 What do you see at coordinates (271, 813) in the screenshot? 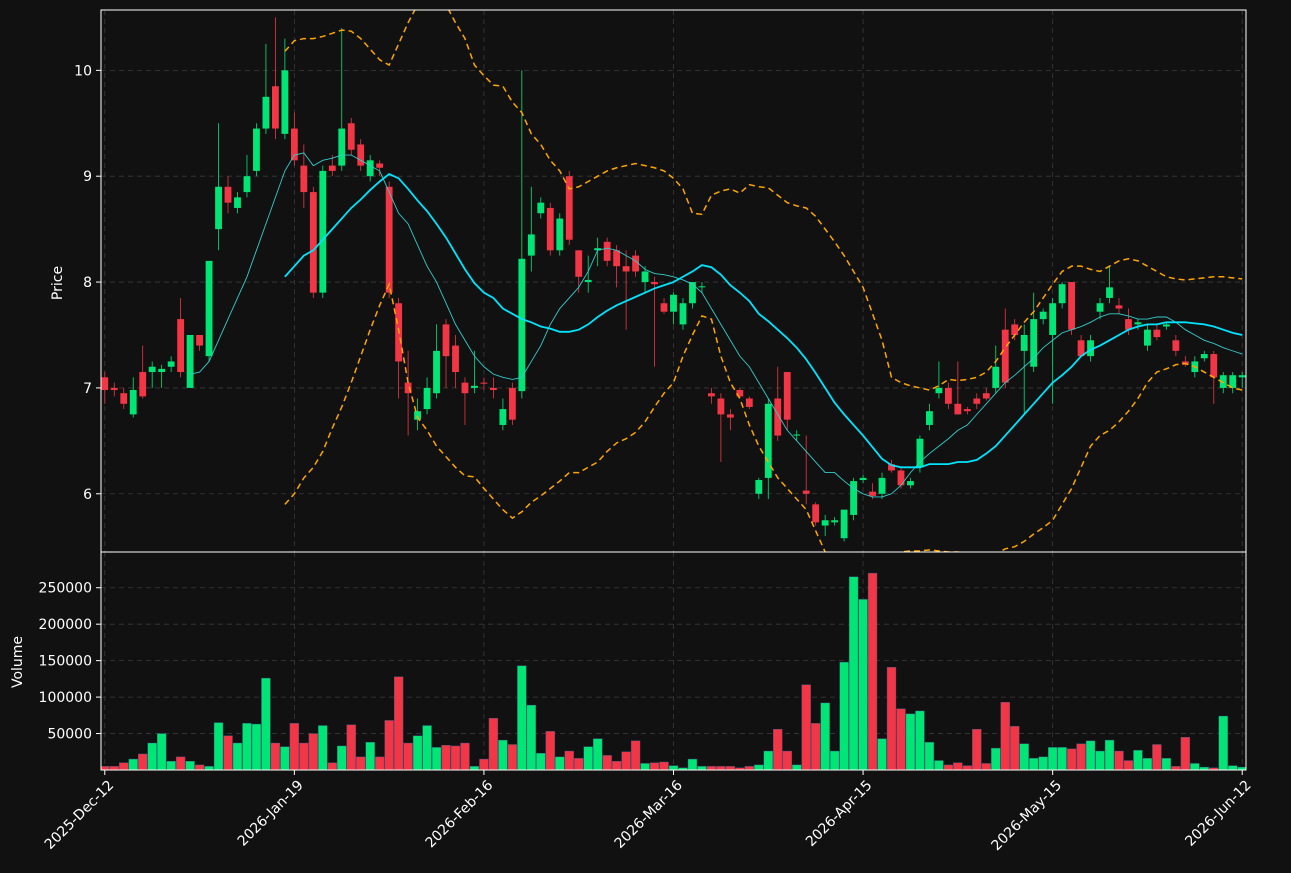
I see `x-tick-label: 2026-Jan-19` at bounding box center [271, 813].